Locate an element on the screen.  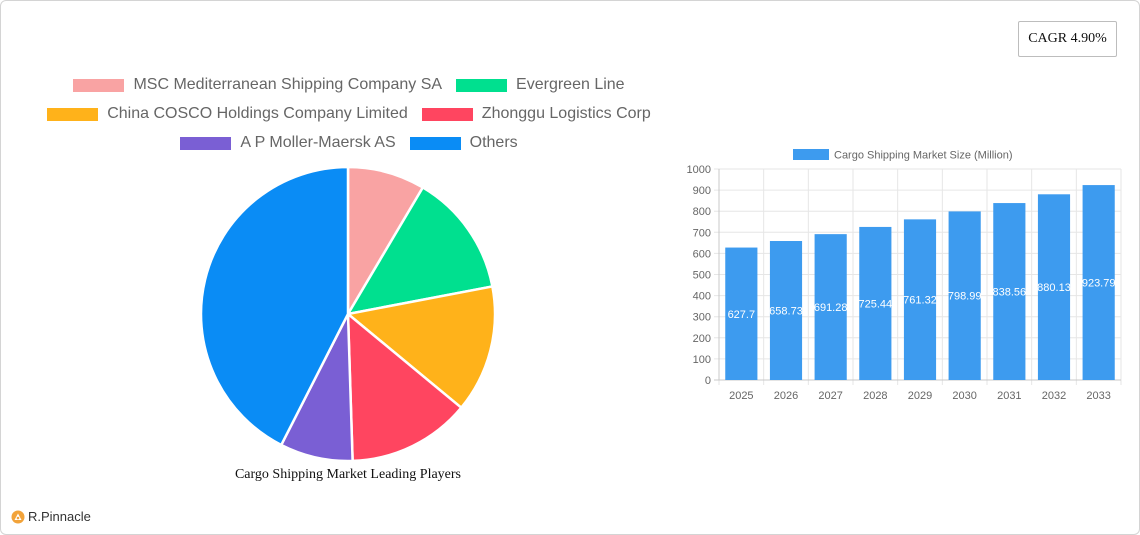
pie-chart-title: Cargo Shipping Market Leading Players is located at coordinates (348, 474).